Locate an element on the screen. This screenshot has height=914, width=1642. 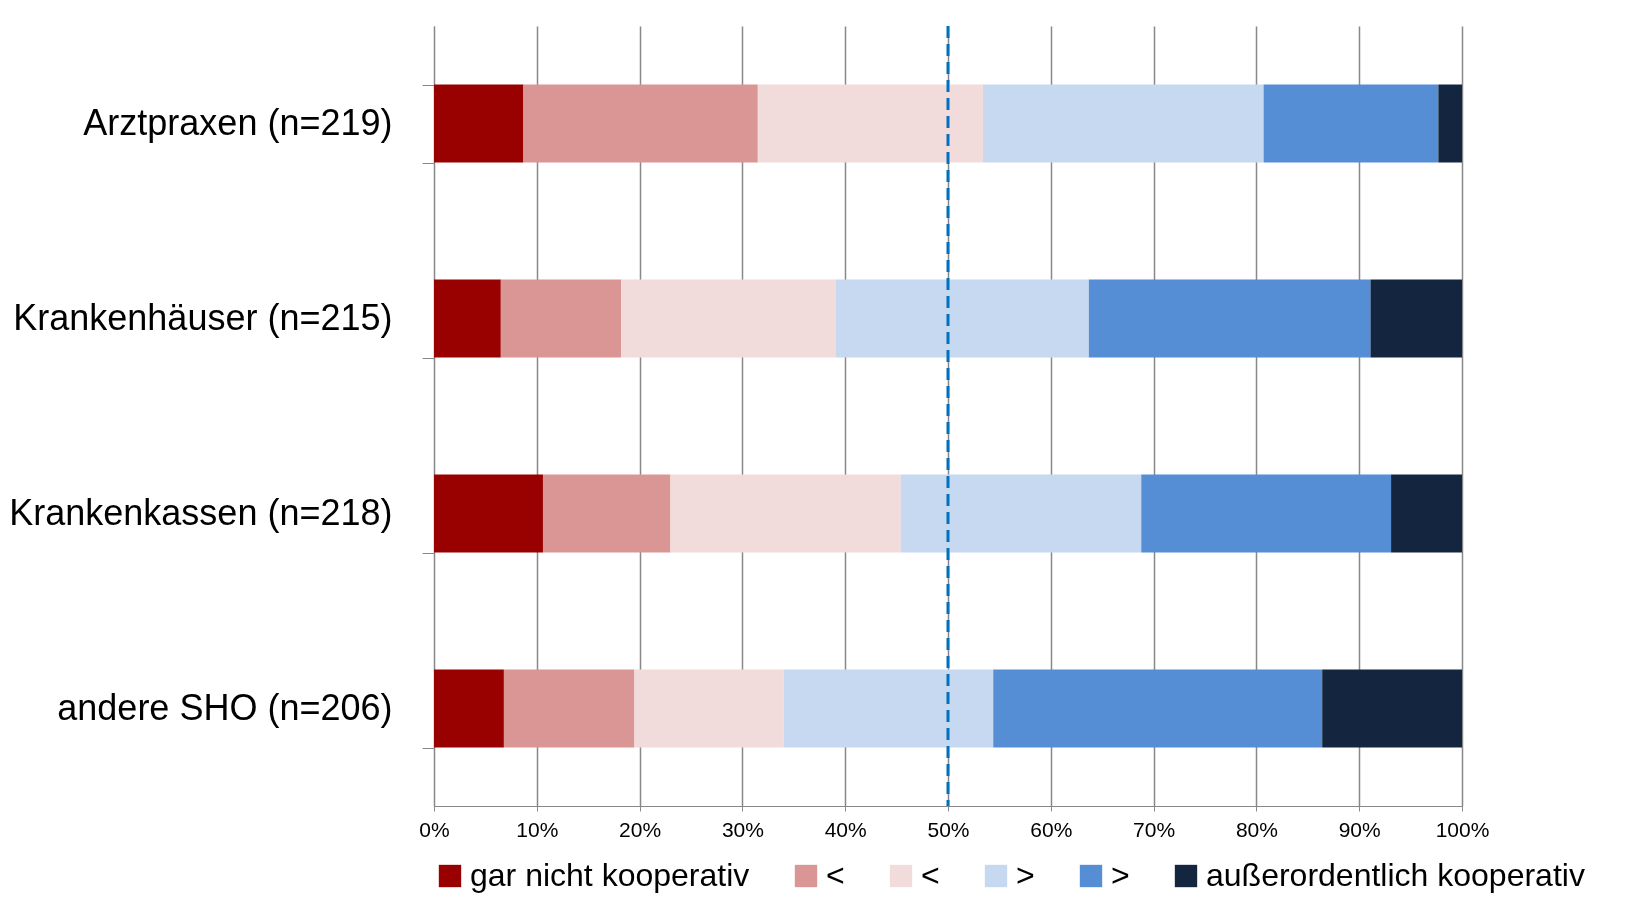
y-tick-label: Krankenkassen (n=218) is located at coordinates (201, 512).